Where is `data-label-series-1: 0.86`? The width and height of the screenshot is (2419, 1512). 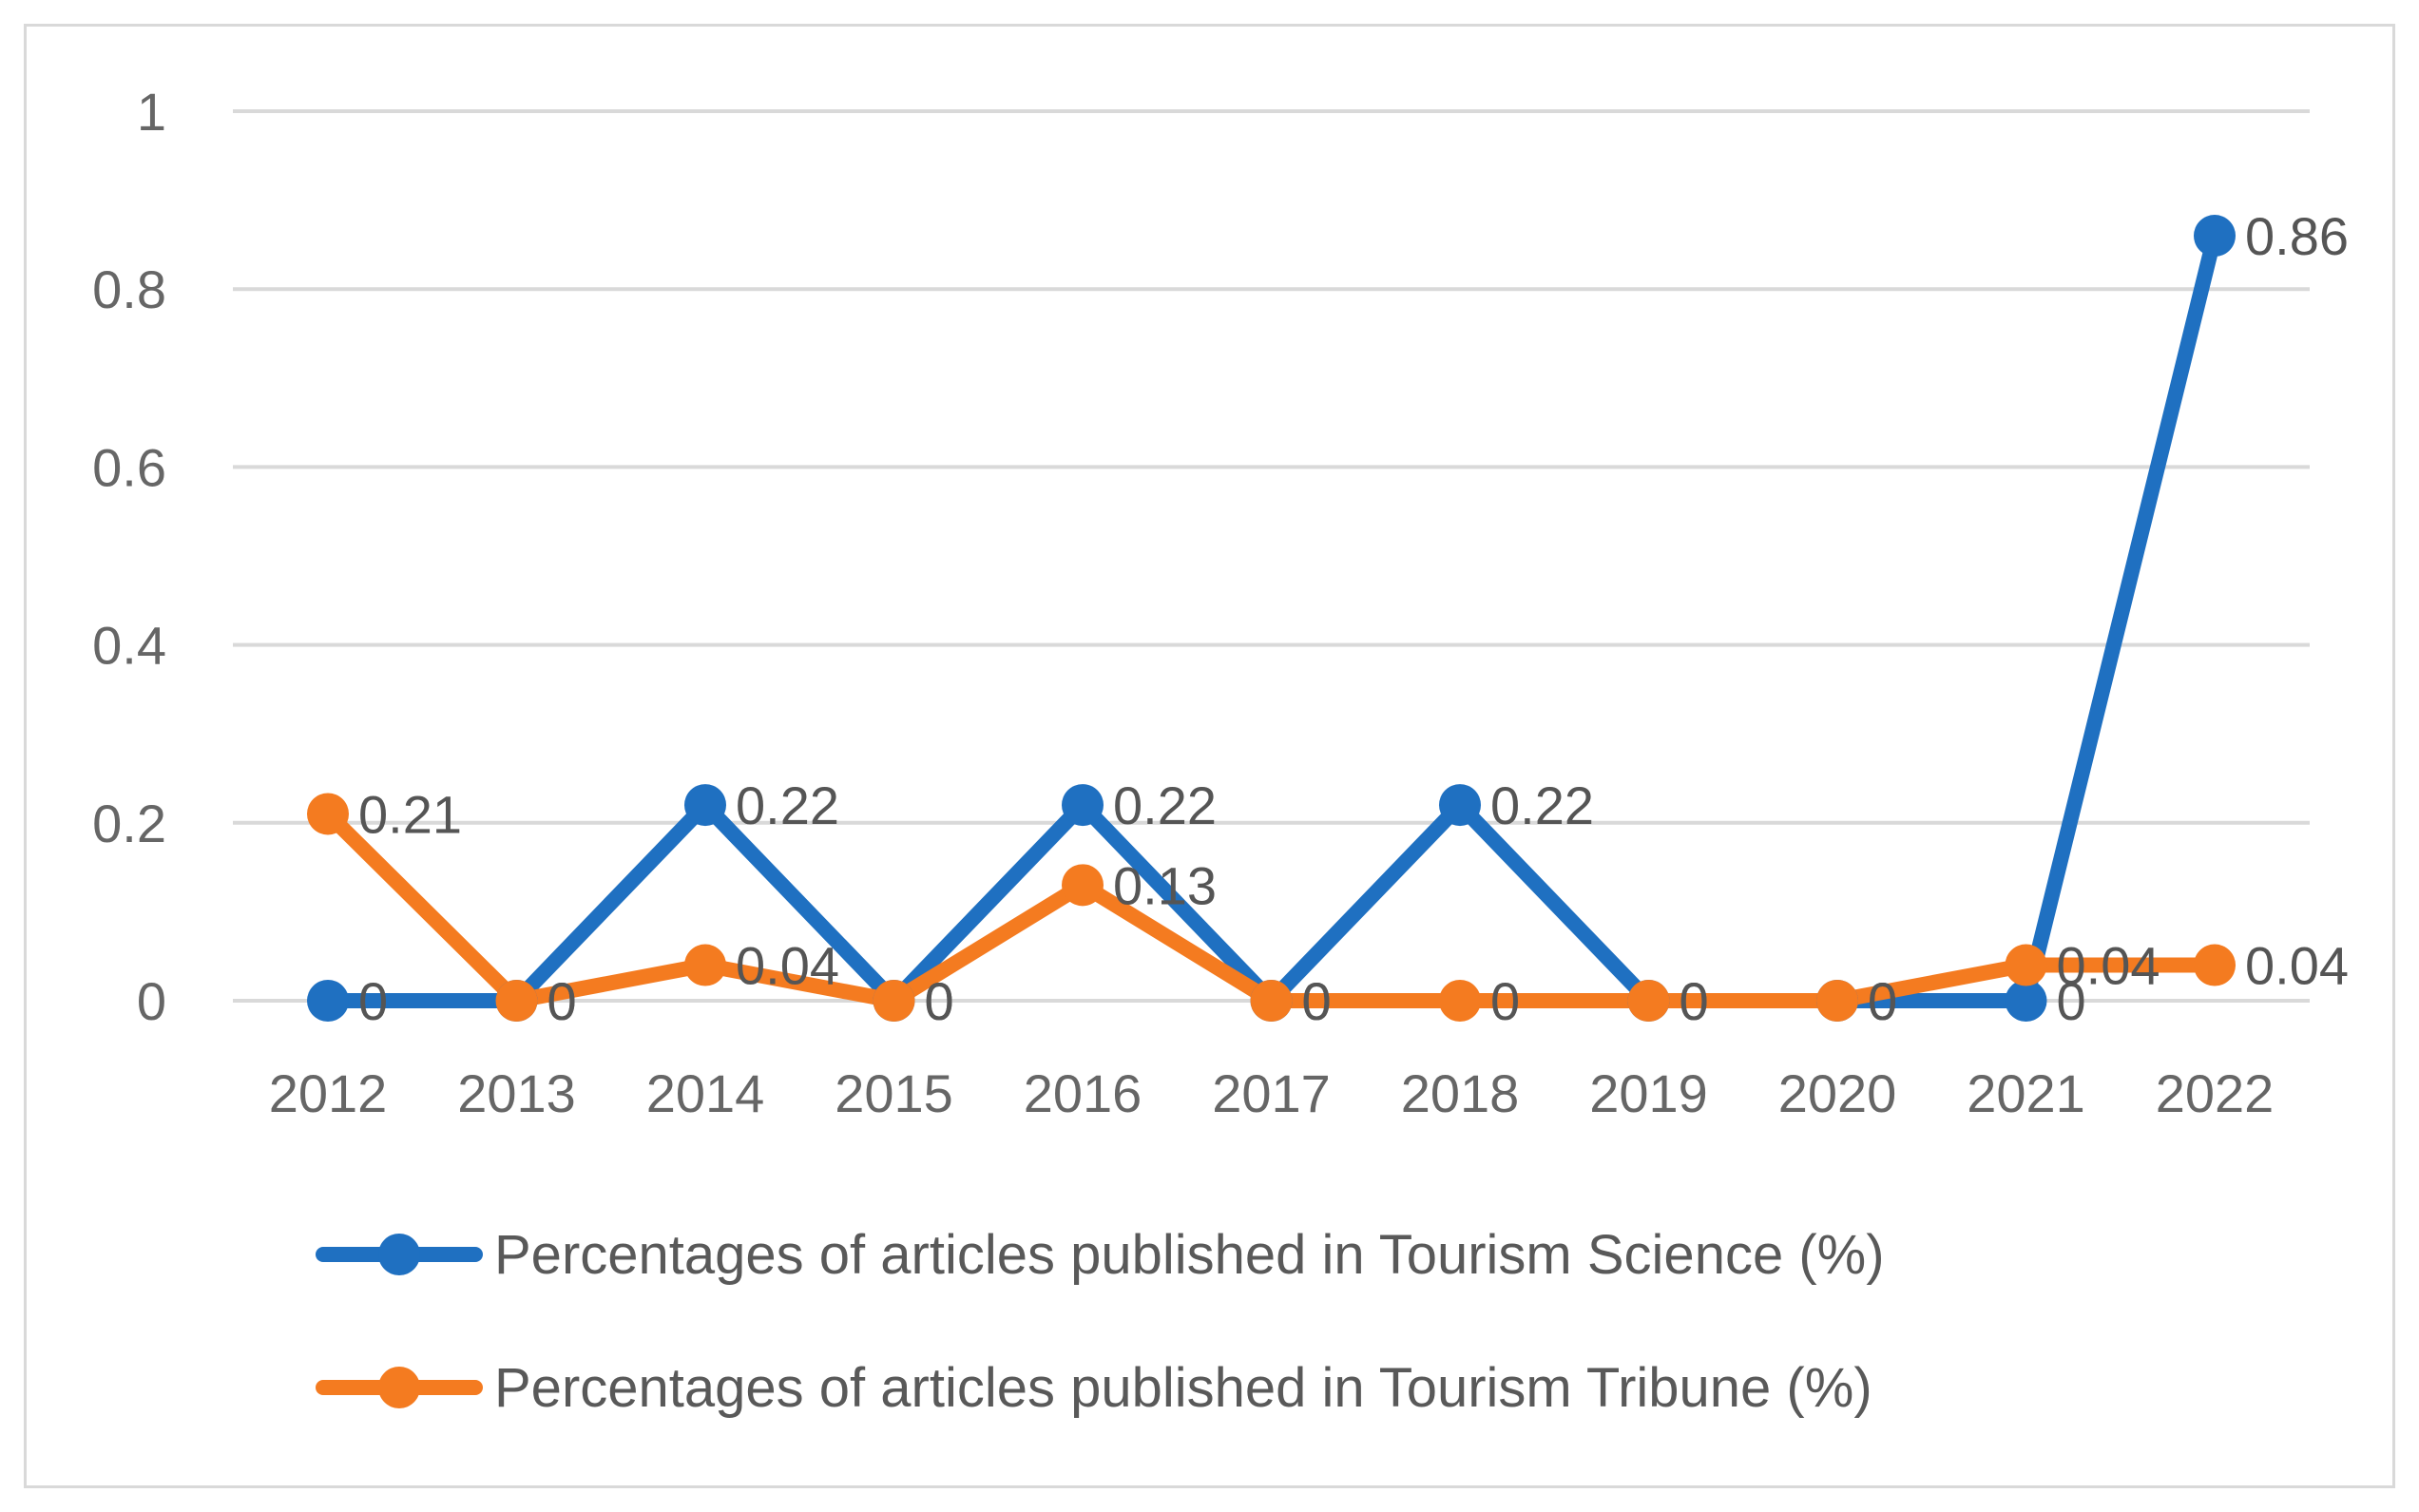 data-label-series-1: 0.86 is located at coordinates (2297, 236).